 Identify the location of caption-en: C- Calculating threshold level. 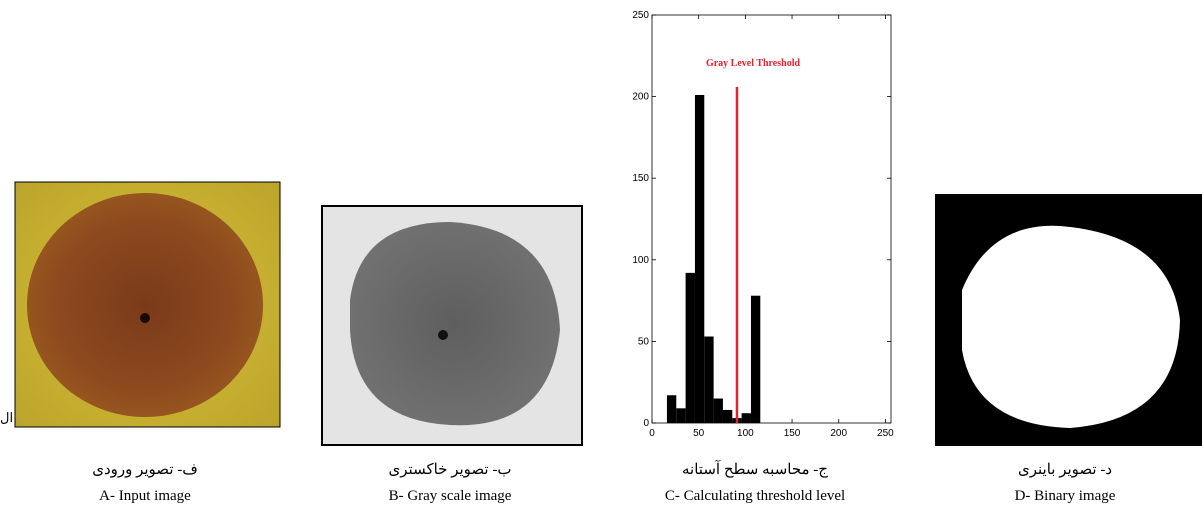
(755, 496).